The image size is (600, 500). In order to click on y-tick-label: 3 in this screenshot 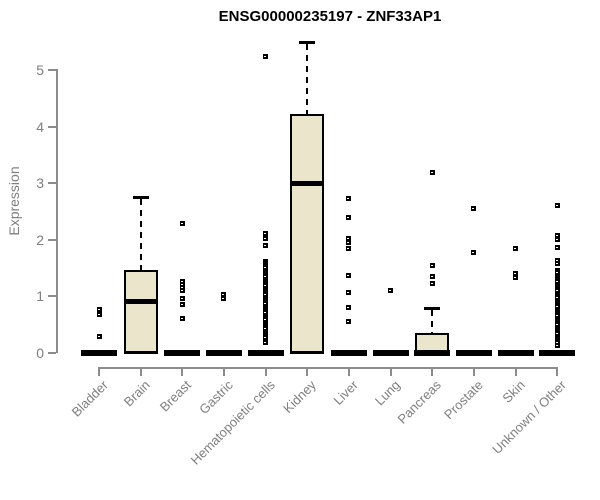, I will do `click(40, 183)`.